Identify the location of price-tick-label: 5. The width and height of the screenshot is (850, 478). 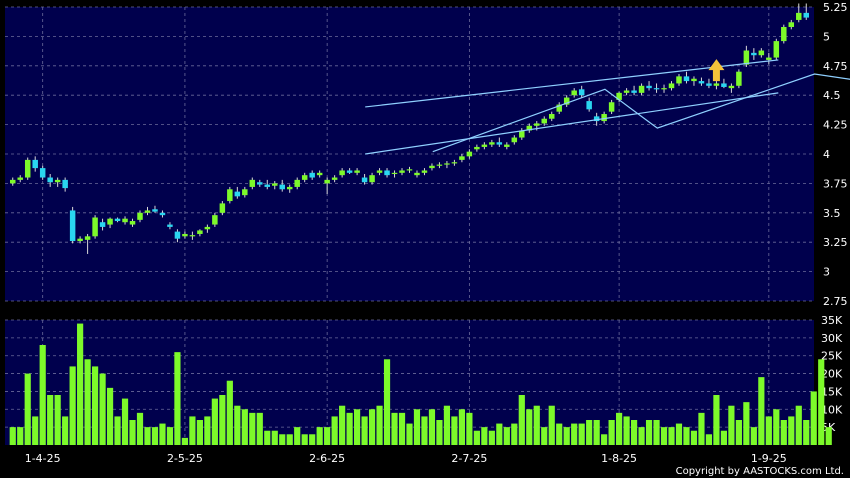
(826, 36).